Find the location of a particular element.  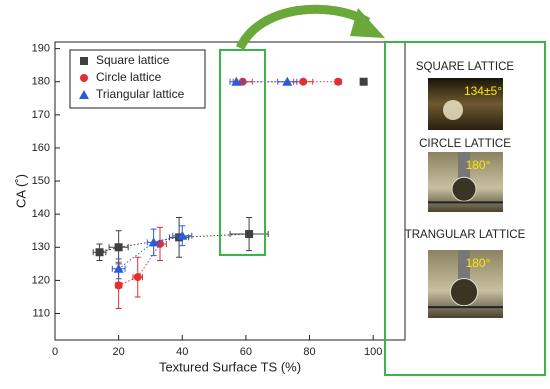

contact-angle: 134±5° is located at coordinates (483, 91).